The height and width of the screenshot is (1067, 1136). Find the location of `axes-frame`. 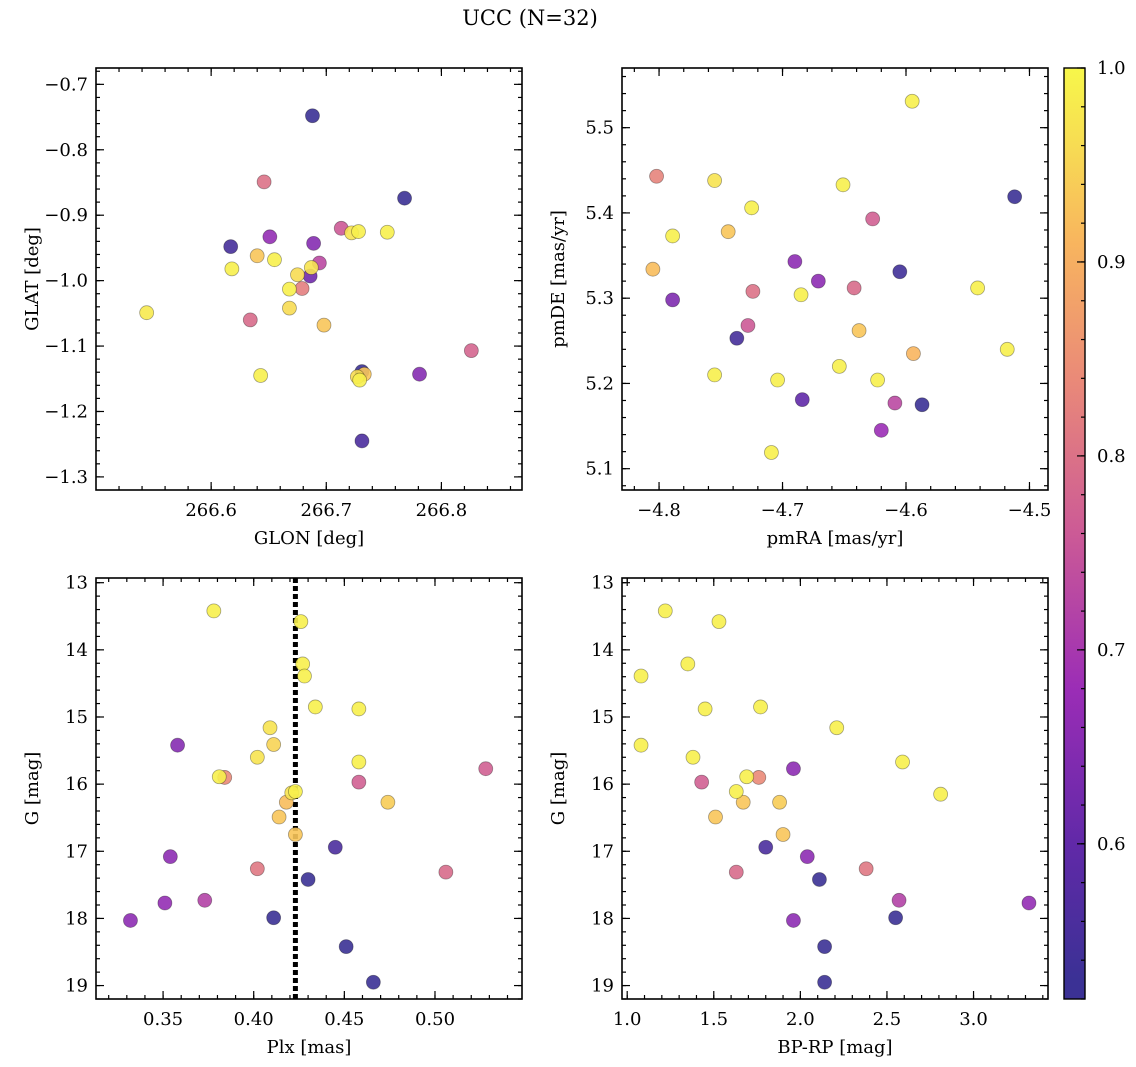

axes-frame is located at coordinates (835, 788).